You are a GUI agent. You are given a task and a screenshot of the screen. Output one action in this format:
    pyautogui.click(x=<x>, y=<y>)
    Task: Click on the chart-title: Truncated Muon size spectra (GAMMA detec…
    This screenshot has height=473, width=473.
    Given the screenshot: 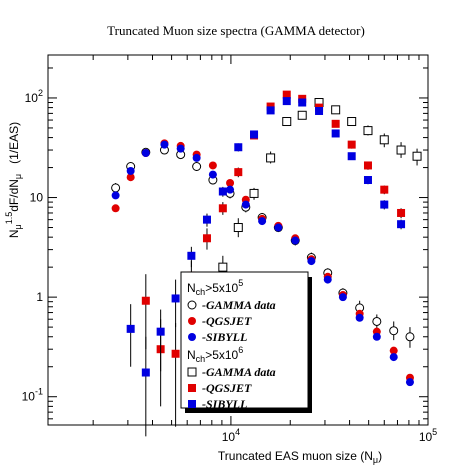 What is the action you would take?
    pyautogui.click(x=236, y=30)
    